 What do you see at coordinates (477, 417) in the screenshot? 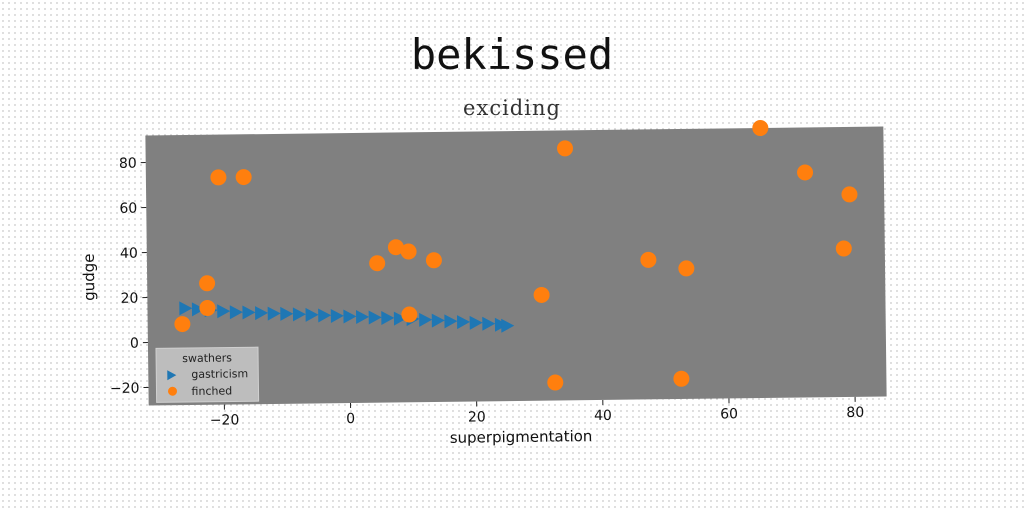
I see `x-tick-label: 20` at bounding box center [477, 417].